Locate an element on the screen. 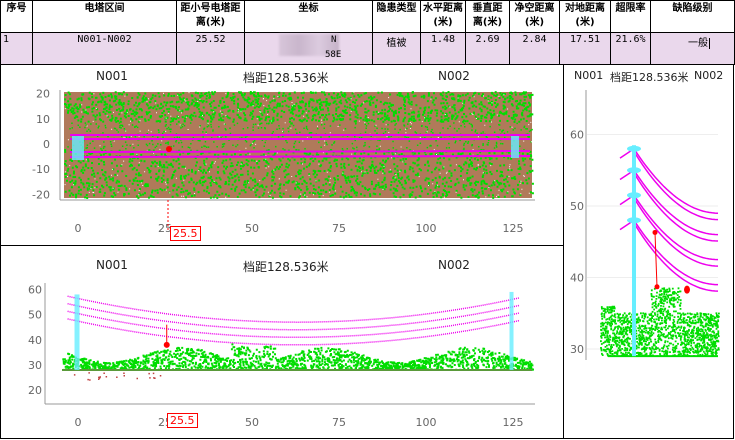 The image size is (735, 440). y-tick-label: -10 is located at coordinates (41, 169).